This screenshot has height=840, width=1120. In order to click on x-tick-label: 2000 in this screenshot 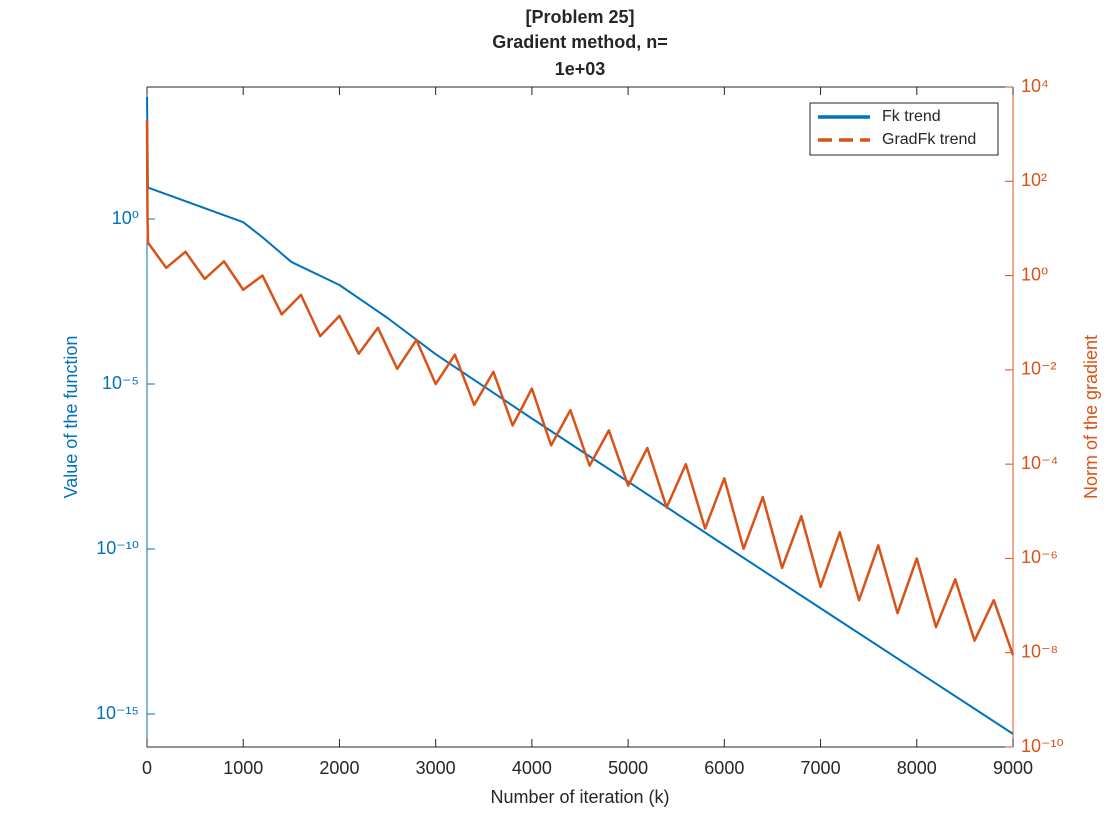, I will do `click(339, 768)`.